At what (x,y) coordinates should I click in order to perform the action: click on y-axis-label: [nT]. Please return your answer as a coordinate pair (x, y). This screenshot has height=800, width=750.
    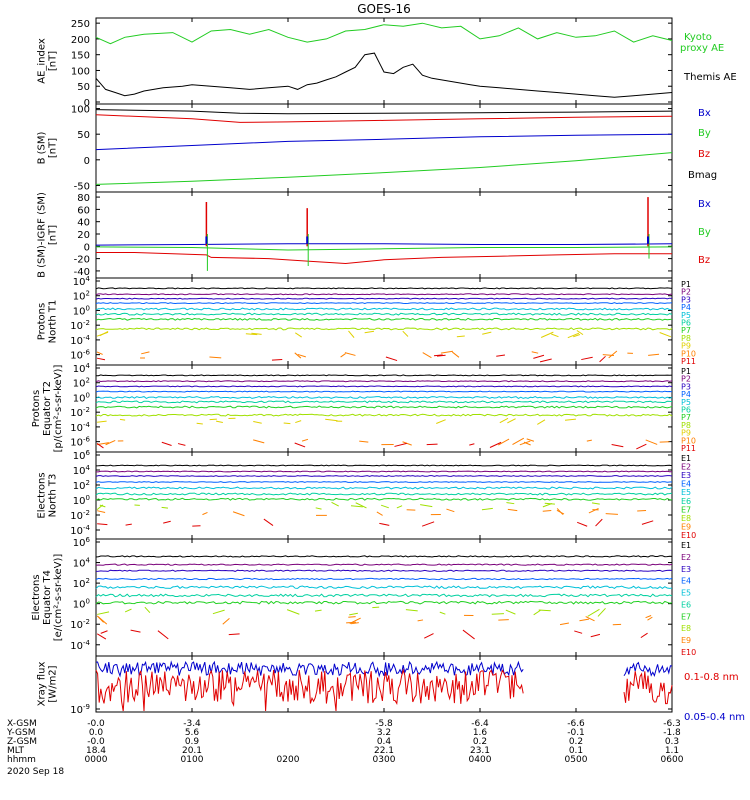
    Looking at the image, I should click on (53, 148).